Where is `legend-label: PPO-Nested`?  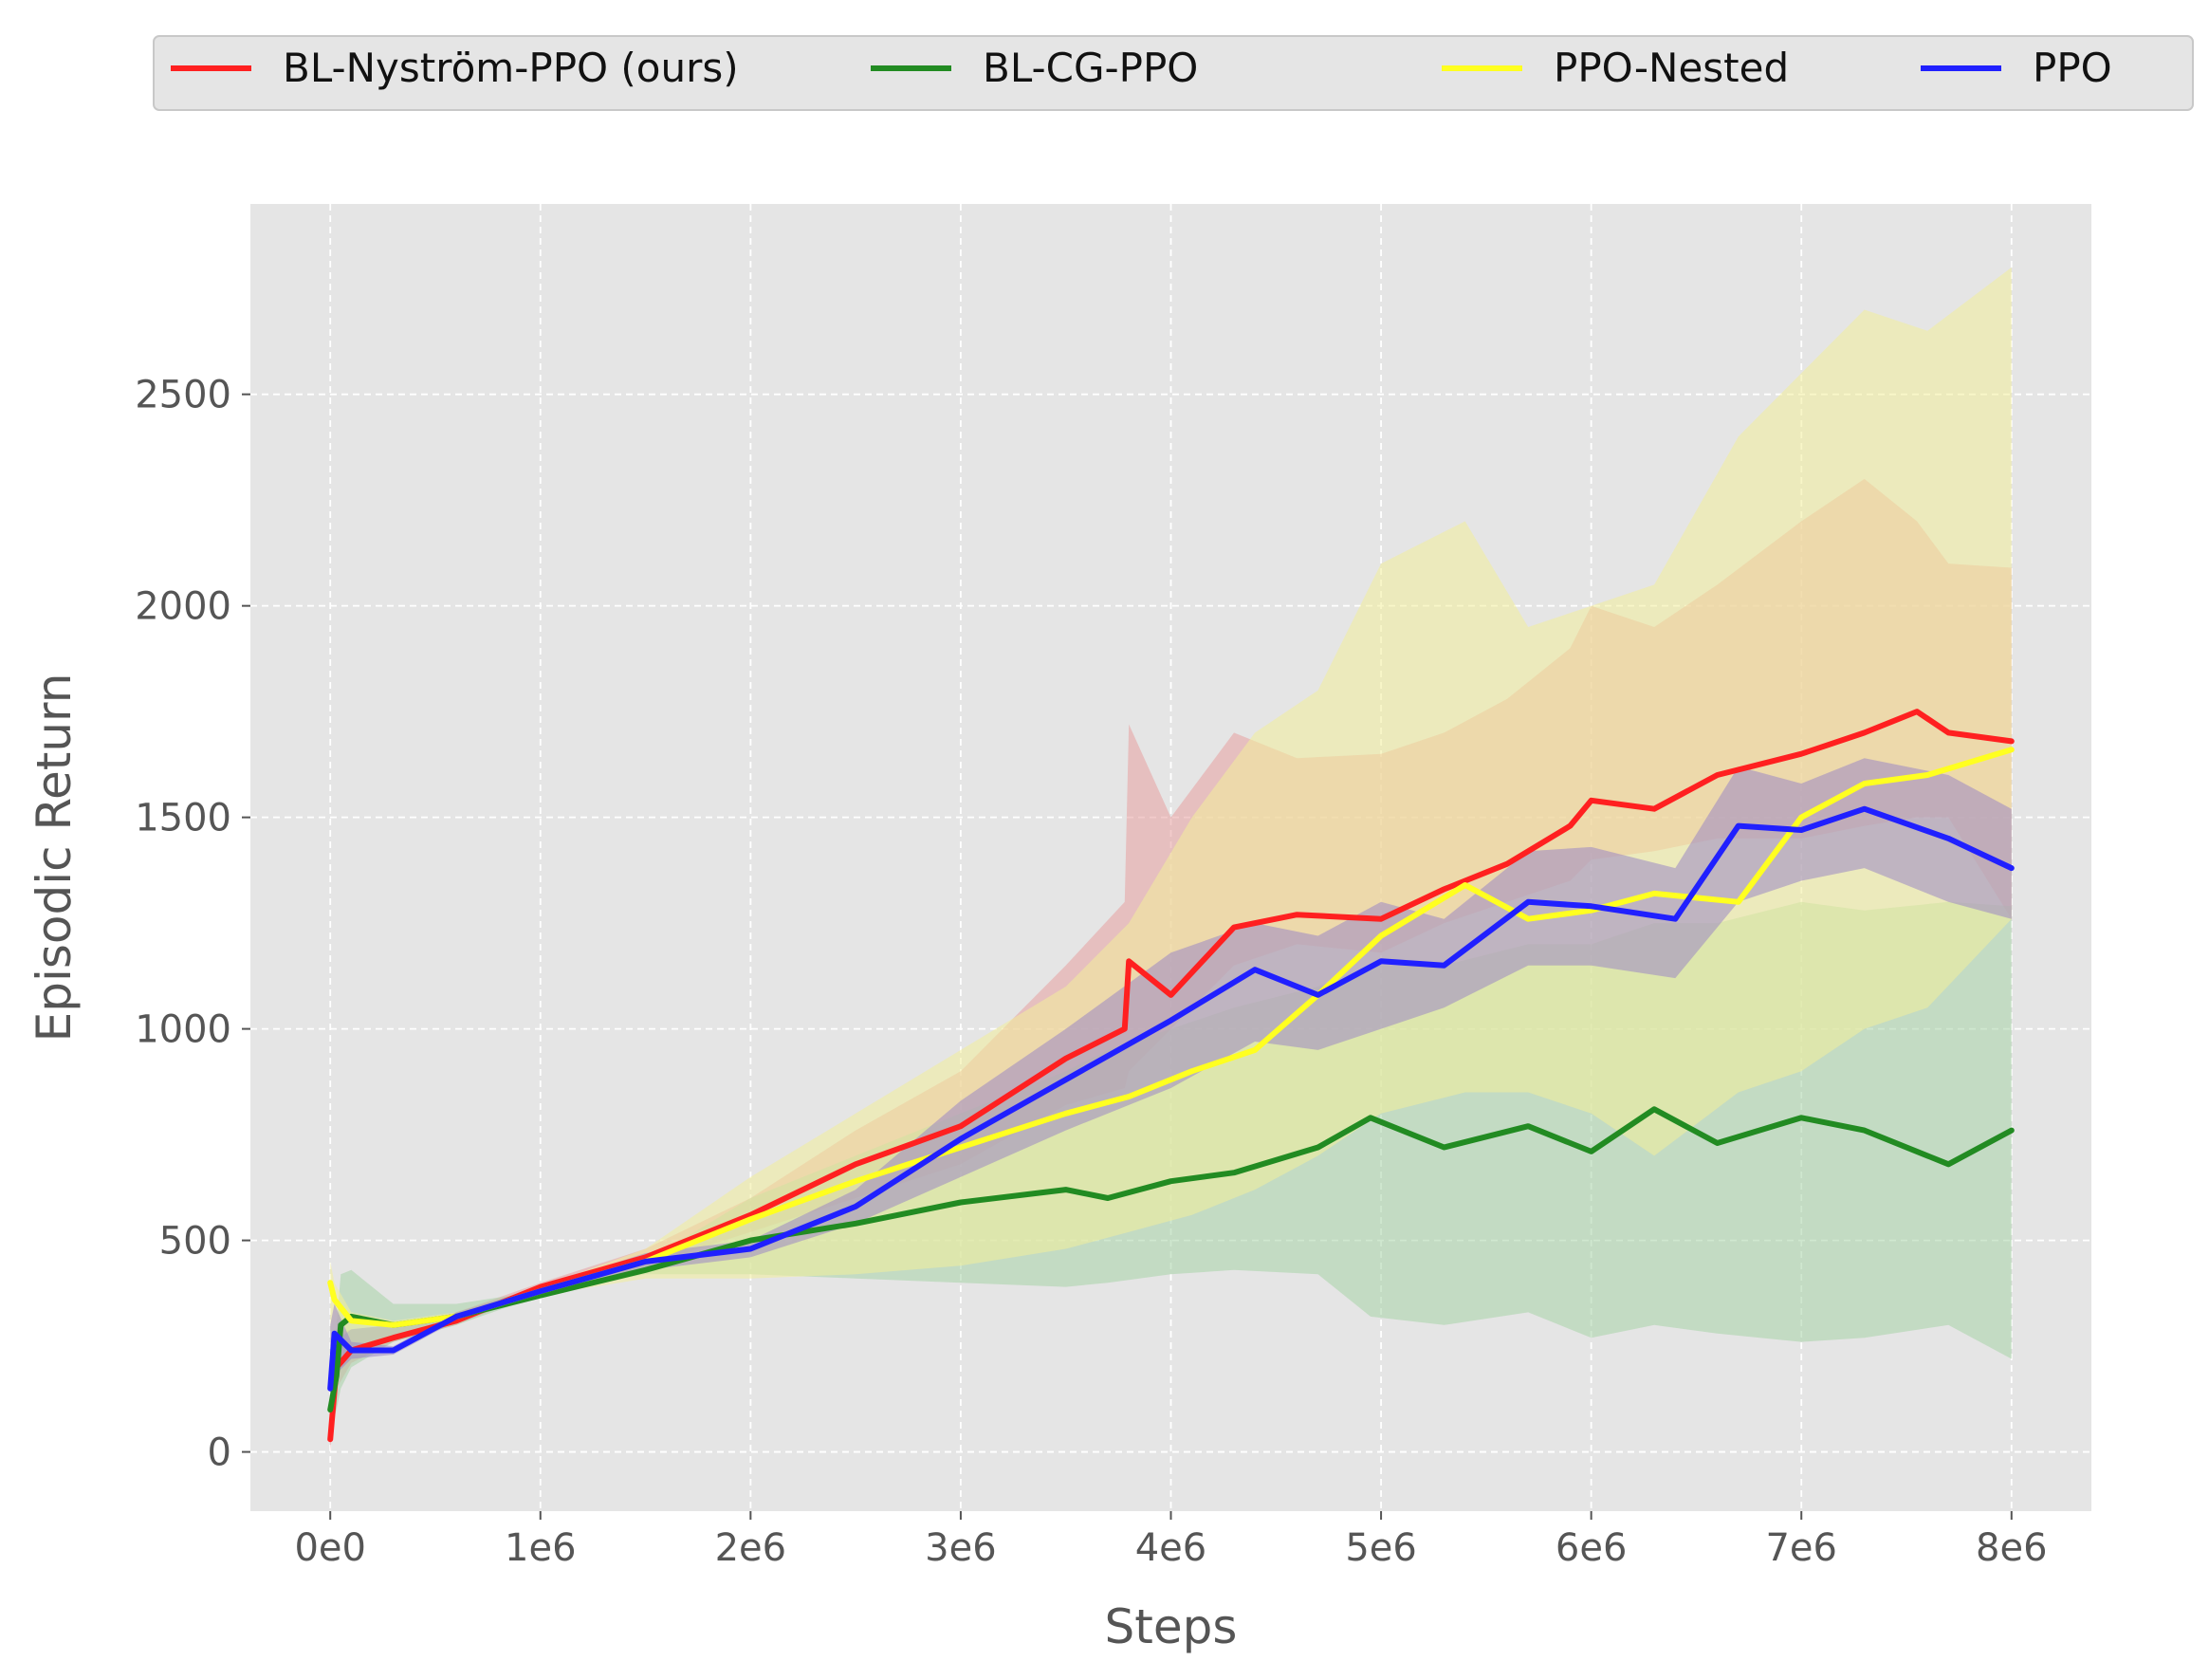 legend-label: PPO-Nested is located at coordinates (1671, 68).